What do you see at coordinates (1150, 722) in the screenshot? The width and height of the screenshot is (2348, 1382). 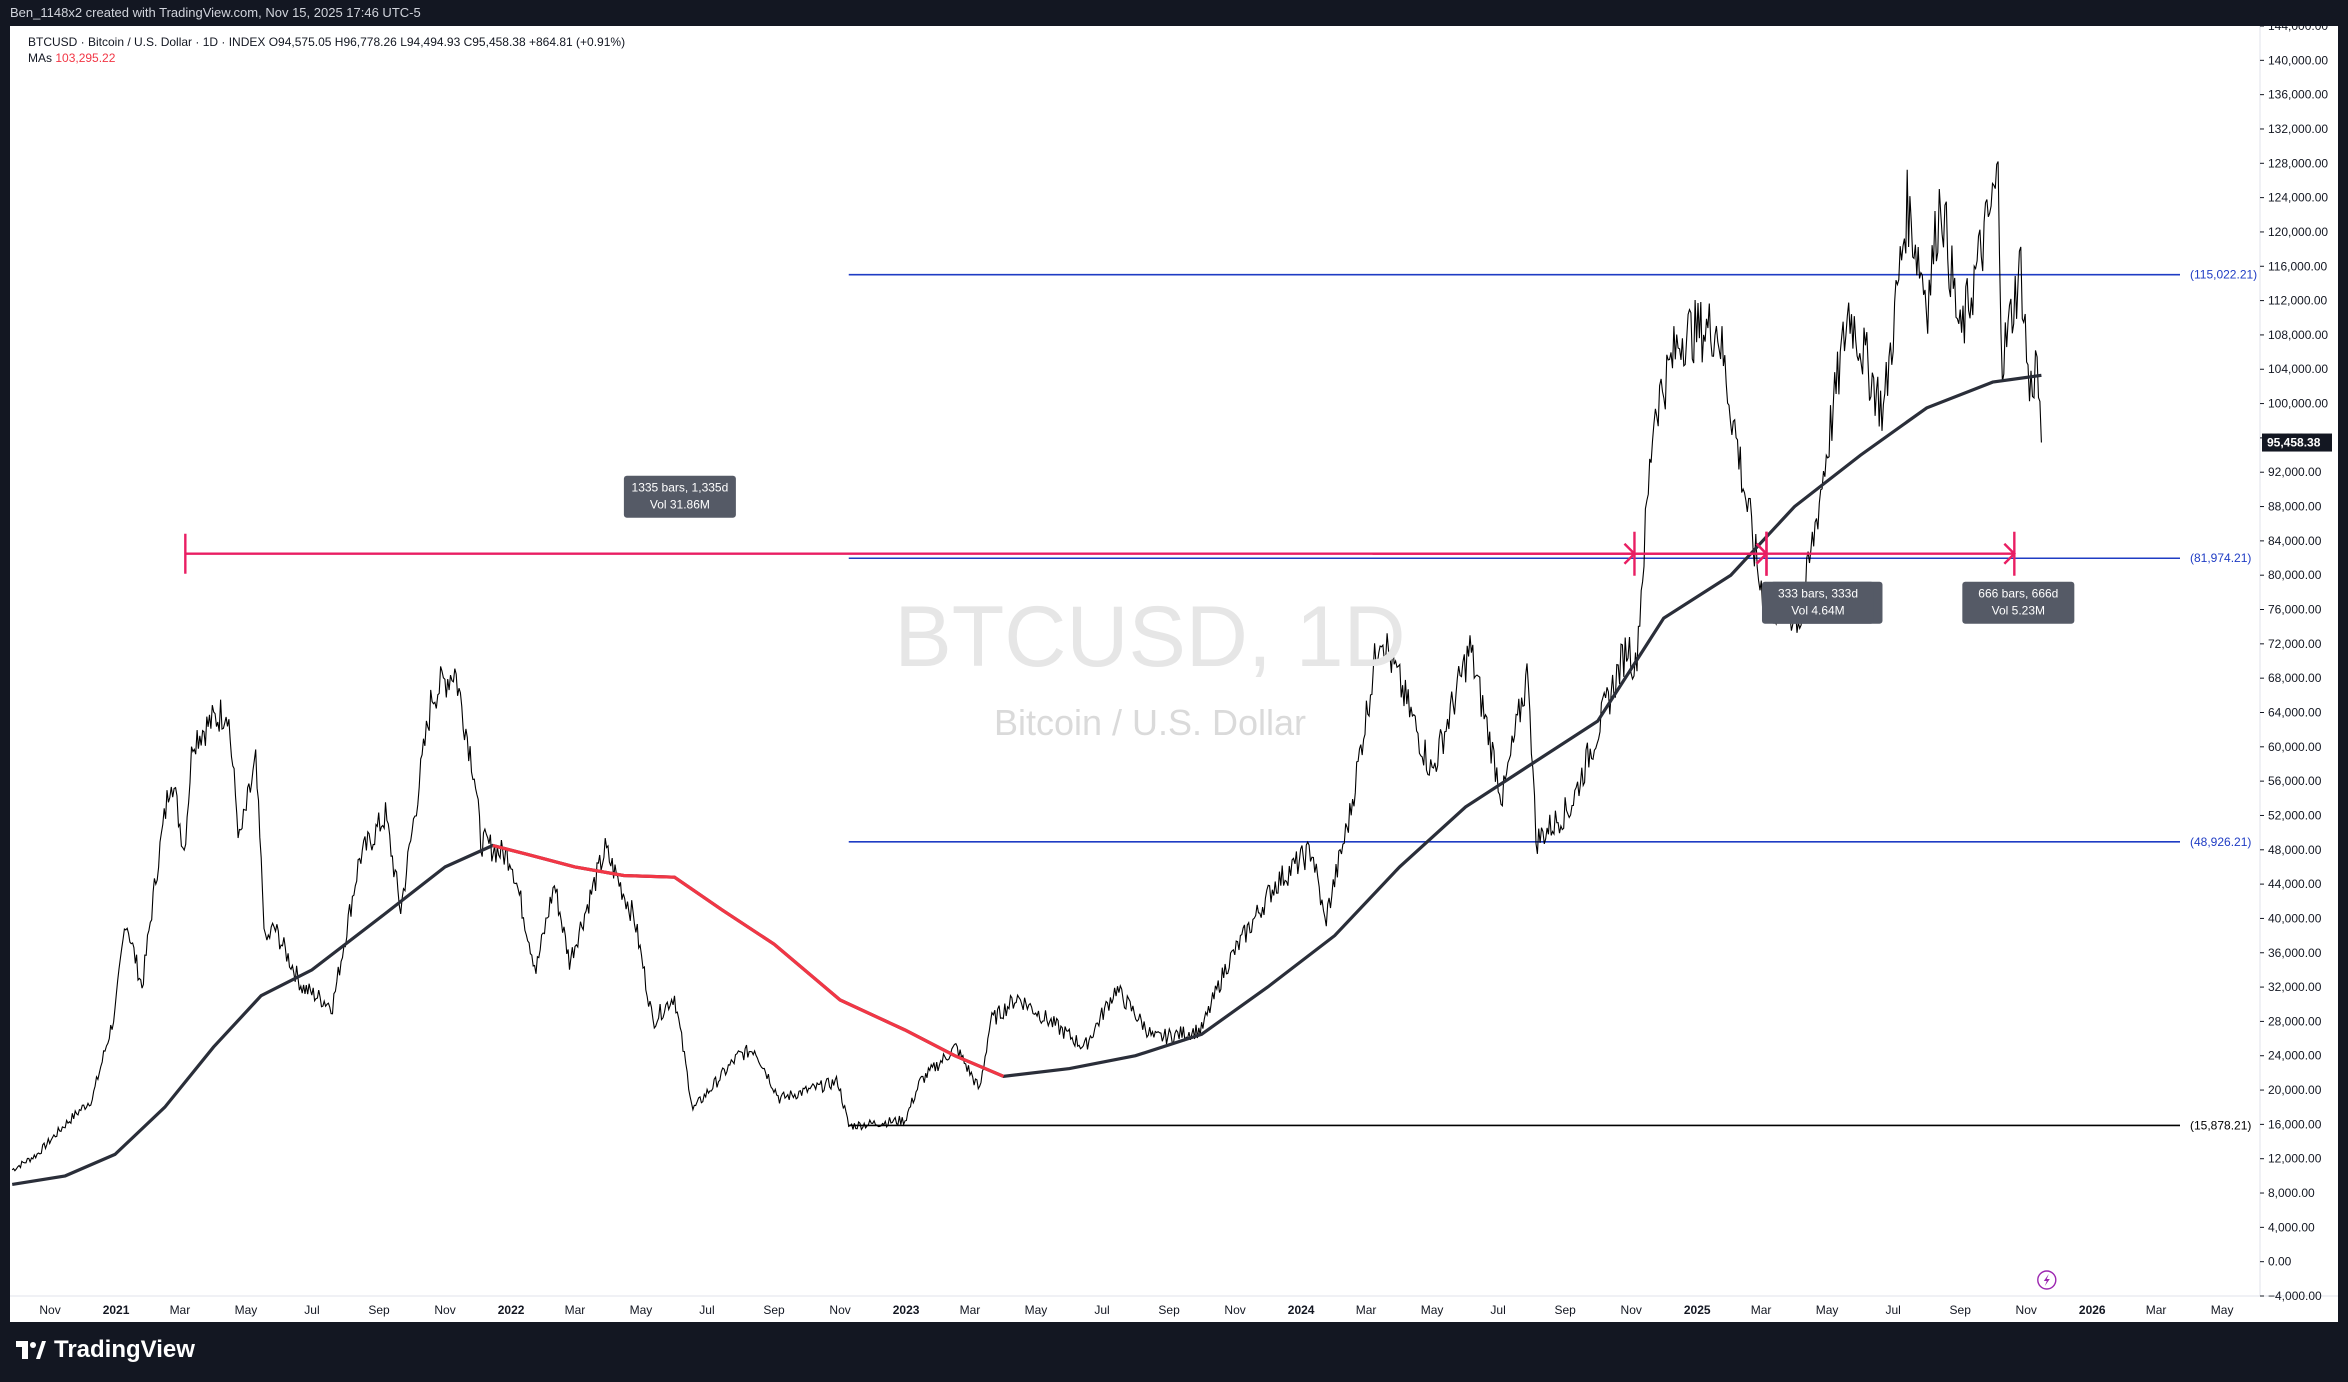 I see `watermark-name: Bitcoin / U.S. Dollar` at bounding box center [1150, 722].